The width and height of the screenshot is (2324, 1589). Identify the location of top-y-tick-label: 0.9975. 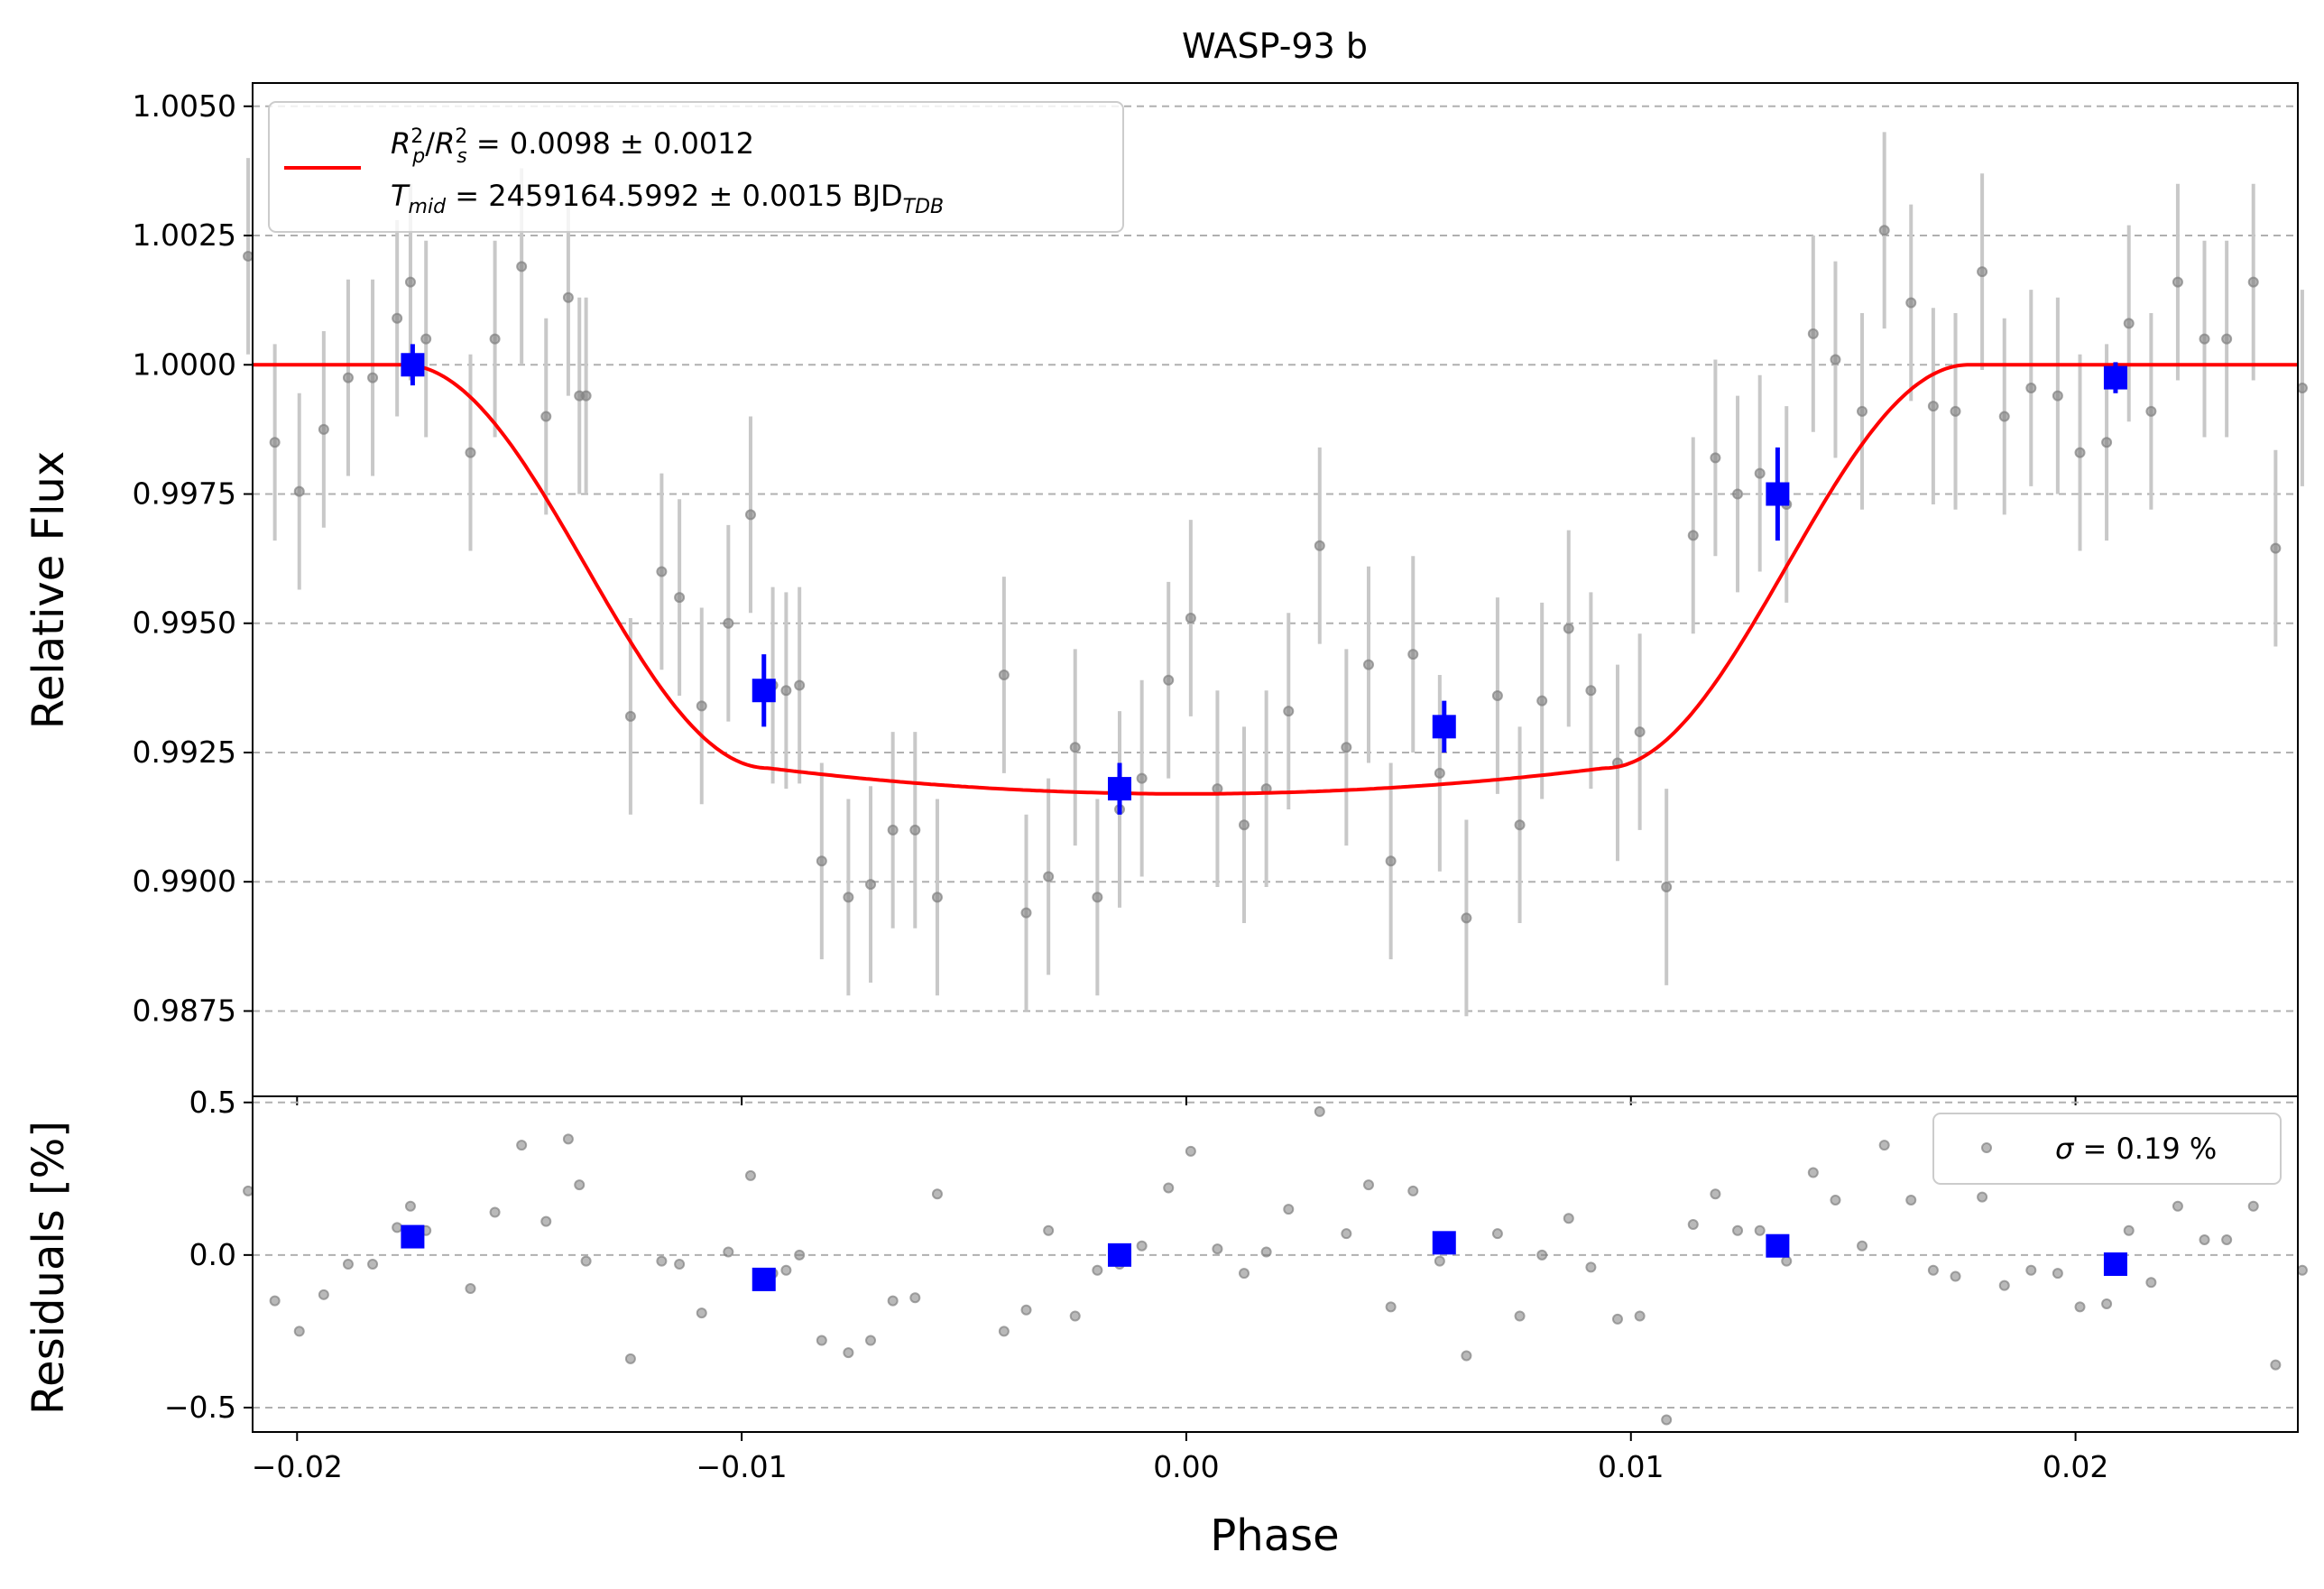
(184, 494).